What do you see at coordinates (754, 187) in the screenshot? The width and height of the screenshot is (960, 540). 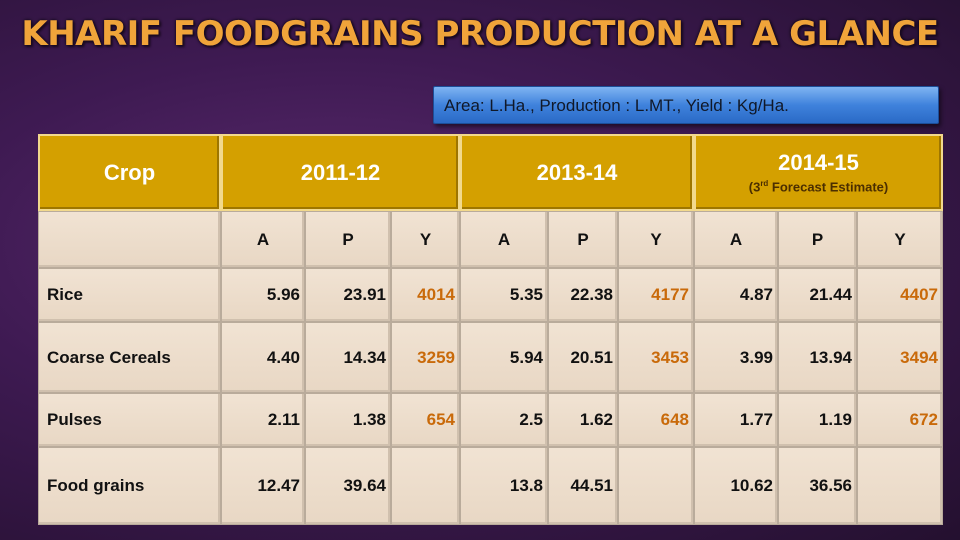 I see `period-note-prefix: (3` at bounding box center [754, 187].